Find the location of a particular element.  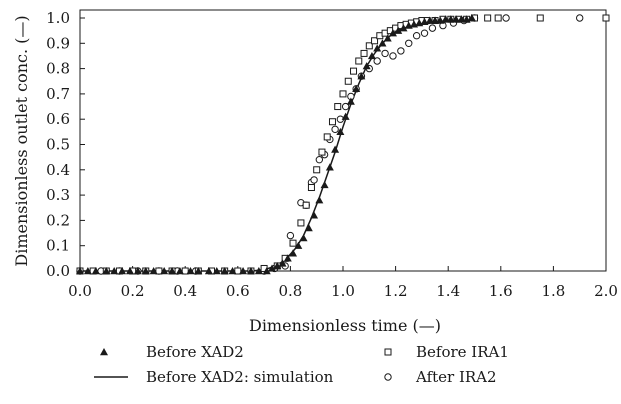

y-tick-label: 0.2 is located at coordinates (58, 220).